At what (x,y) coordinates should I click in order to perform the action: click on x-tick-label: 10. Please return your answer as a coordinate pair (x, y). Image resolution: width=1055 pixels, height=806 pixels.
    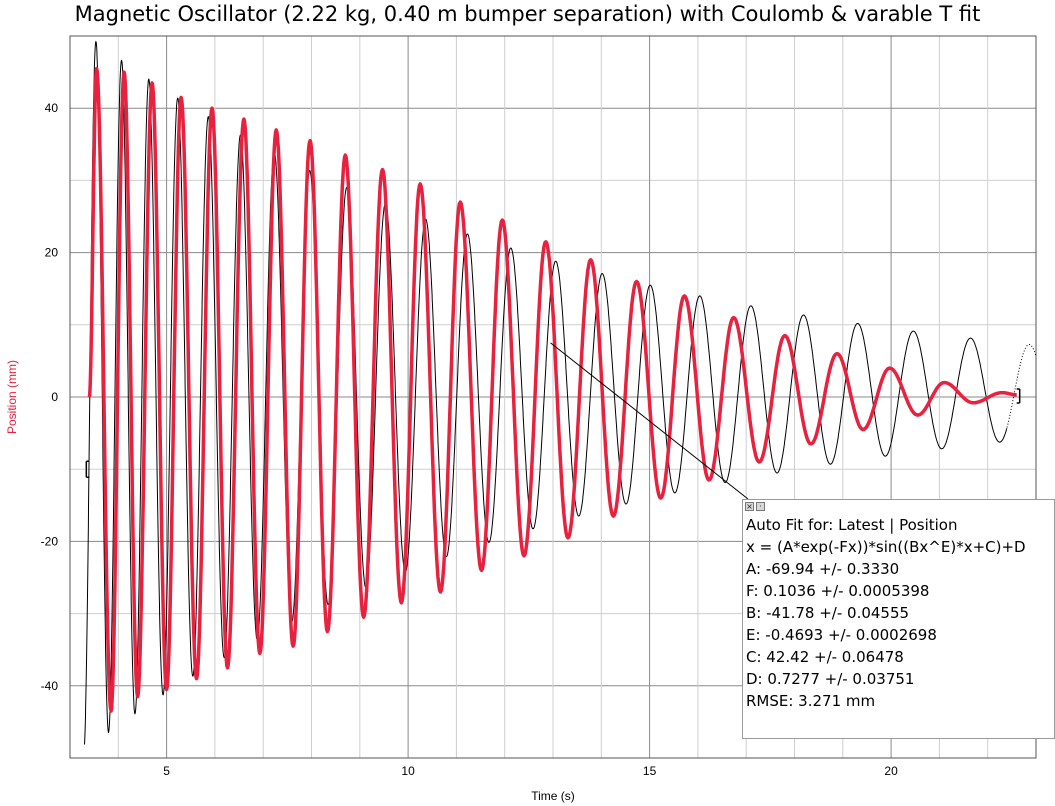
    Looking at the image, I should click on (408, 771).